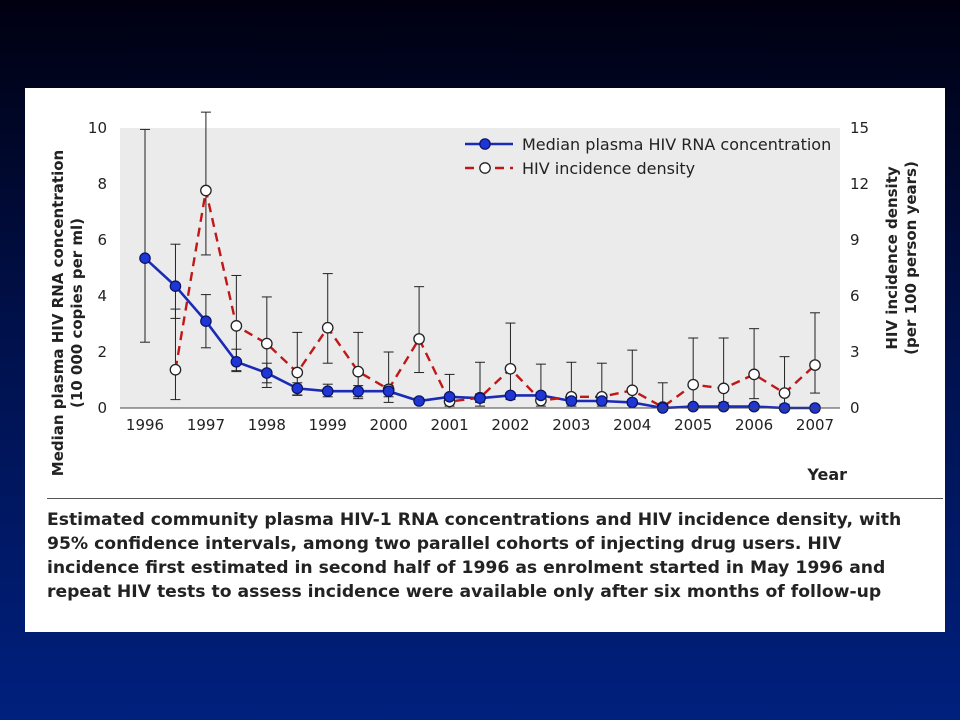 Image resolution: width=960 pixels, height=720 pixels. Describe the element at coordinates (485, 168) in the screenshot. I see `legend-swatch-marker-incidence` at that location.